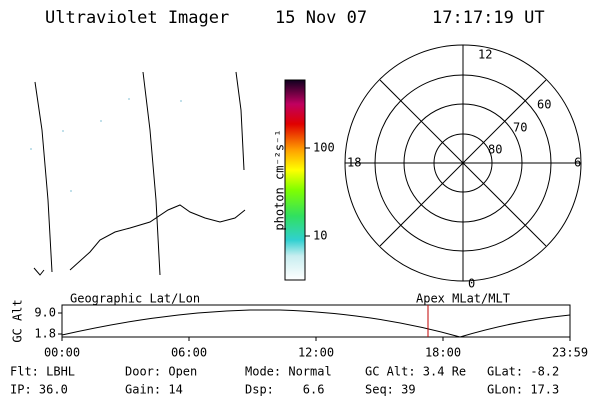 The image size is (600, 400). What do you see at coordinates (495, 150) in the screenshot?
I see `lat-label: 80` at bounding box center [495, 150].